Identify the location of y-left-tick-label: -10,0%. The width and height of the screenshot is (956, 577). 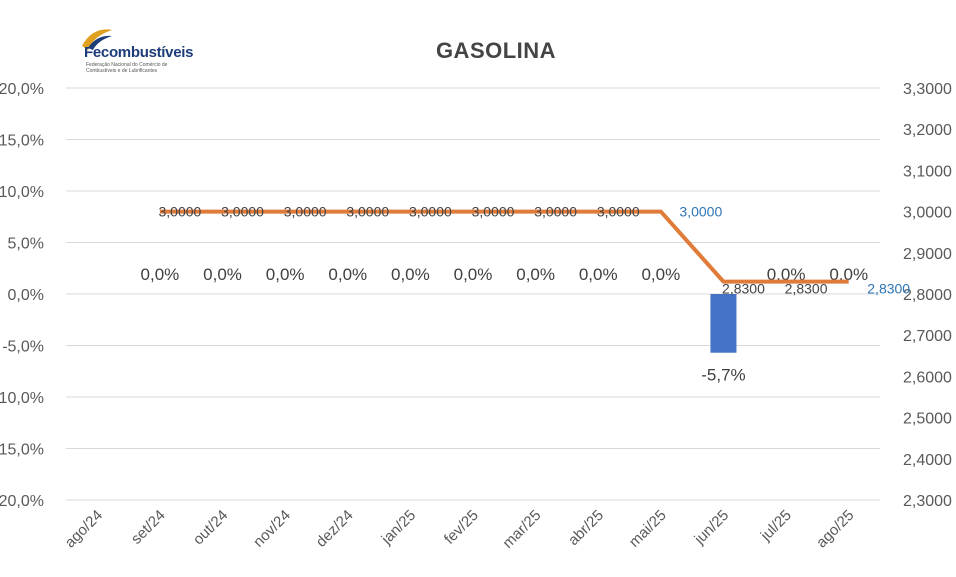
(22, 398).